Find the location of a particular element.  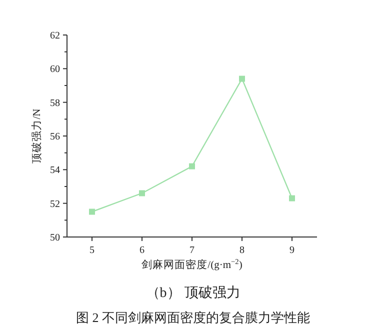

y-tick-label: 50 is located at coordinates (55, 238).